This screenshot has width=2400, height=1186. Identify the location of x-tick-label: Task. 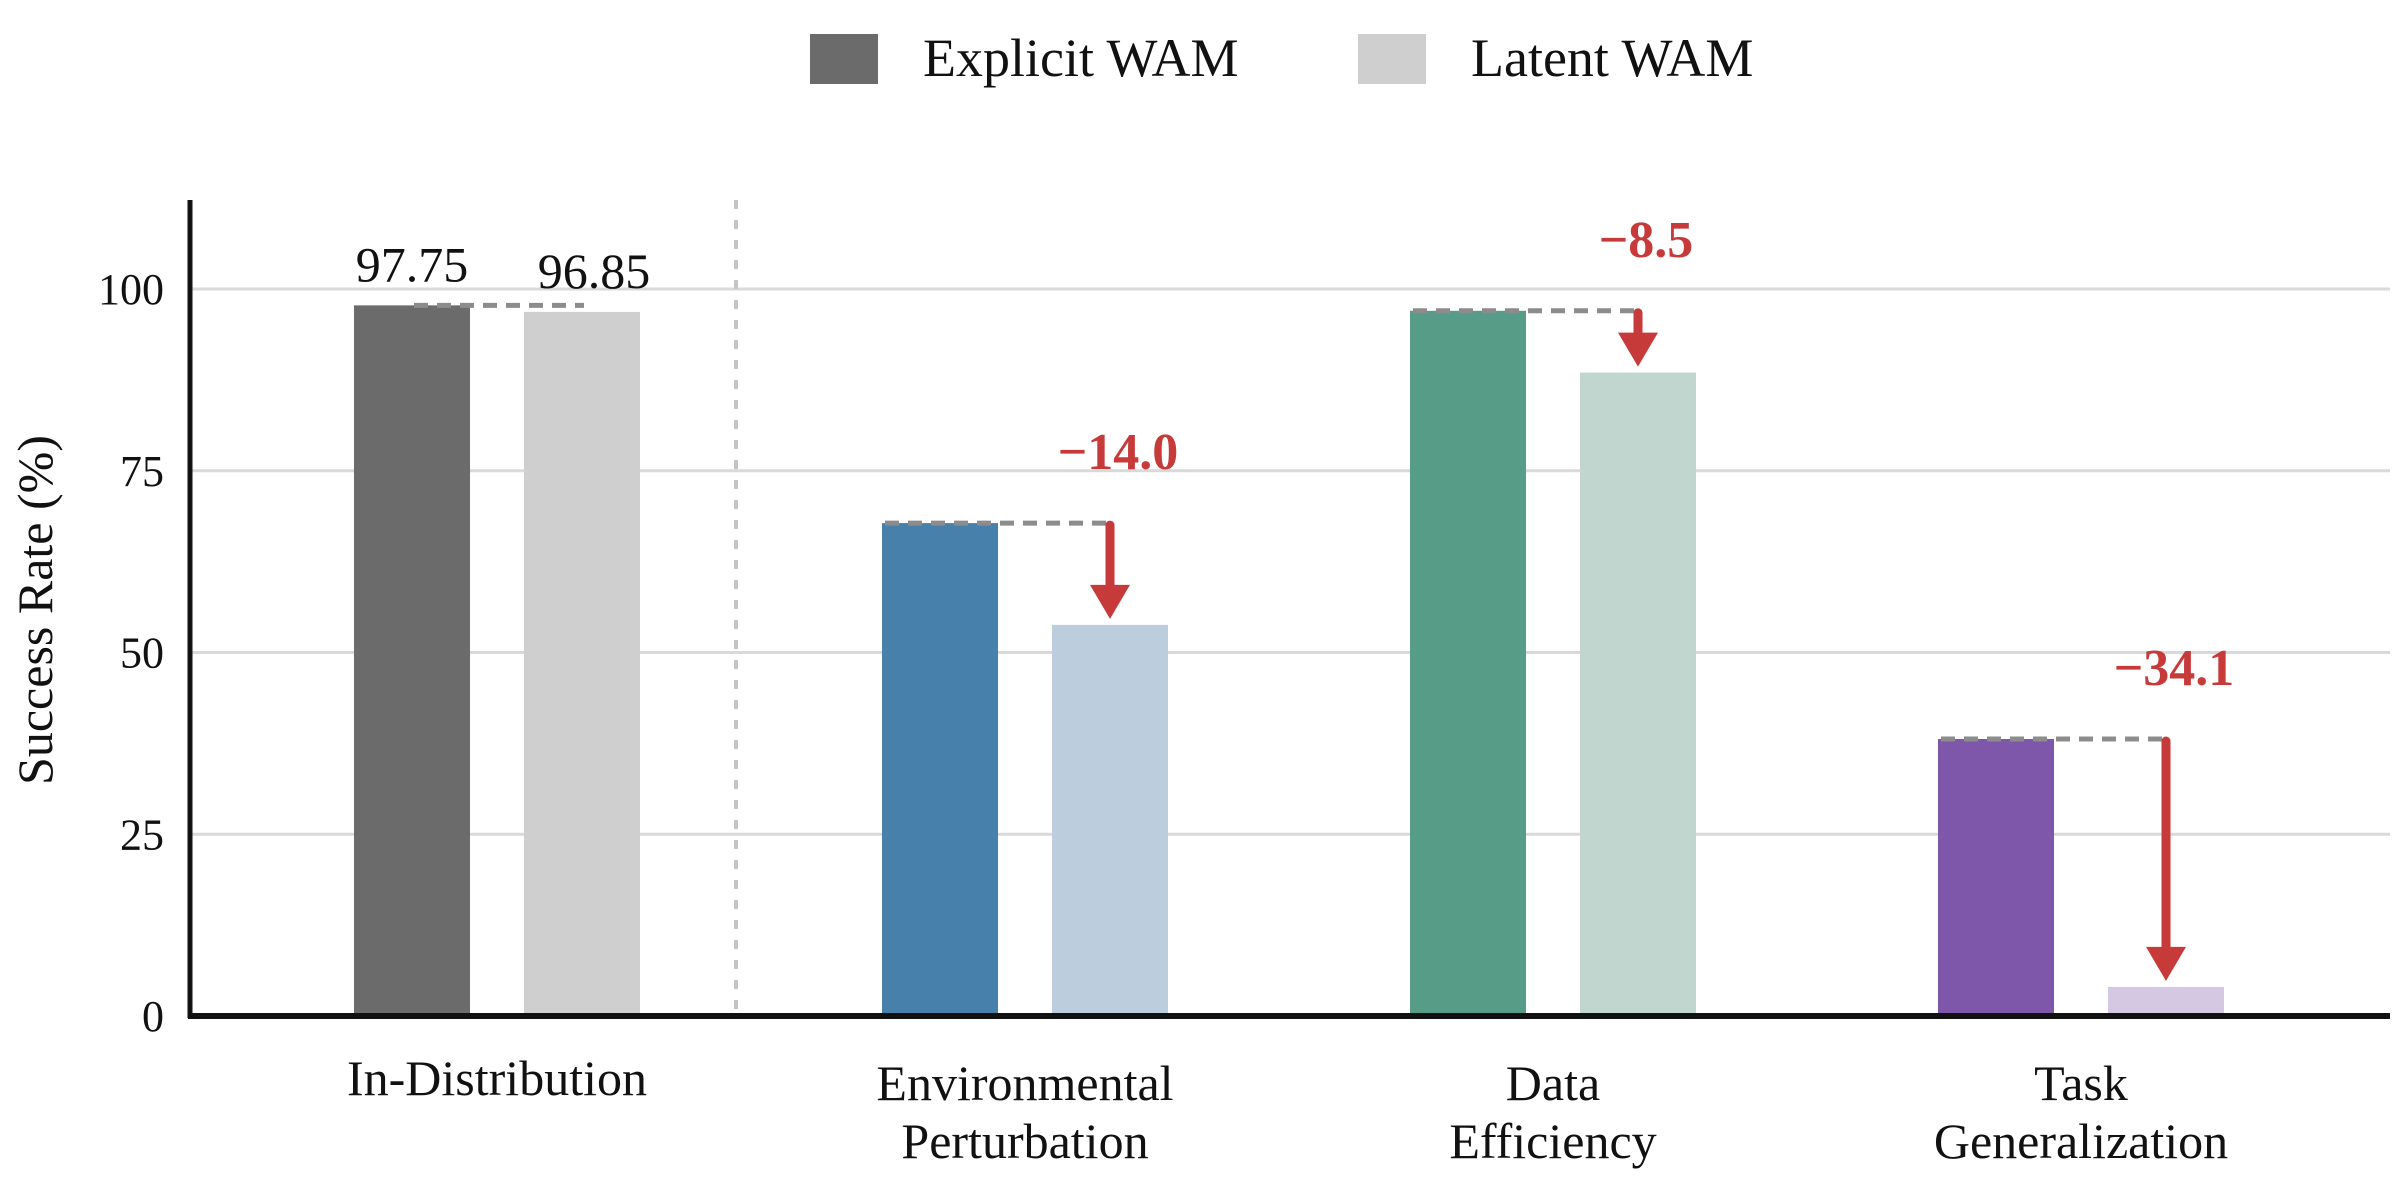
(2081, 1083).